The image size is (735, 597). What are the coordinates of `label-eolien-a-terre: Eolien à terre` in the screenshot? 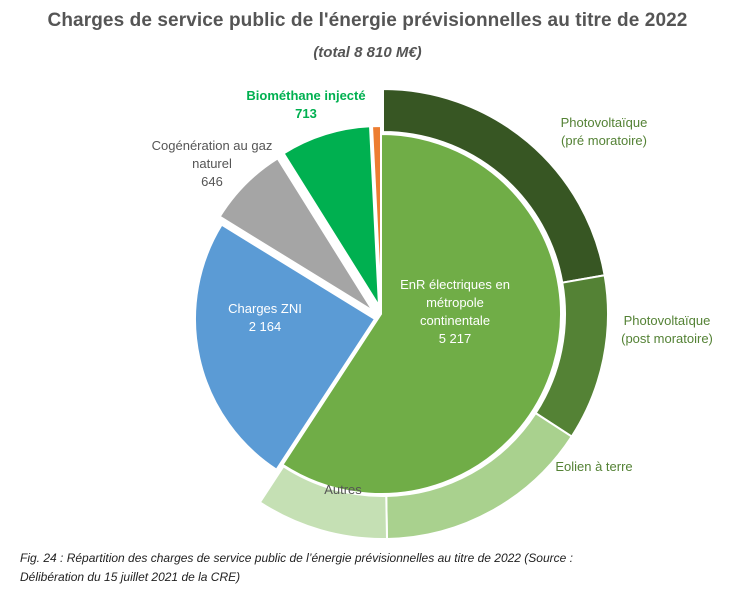 It's located at (593, 466).